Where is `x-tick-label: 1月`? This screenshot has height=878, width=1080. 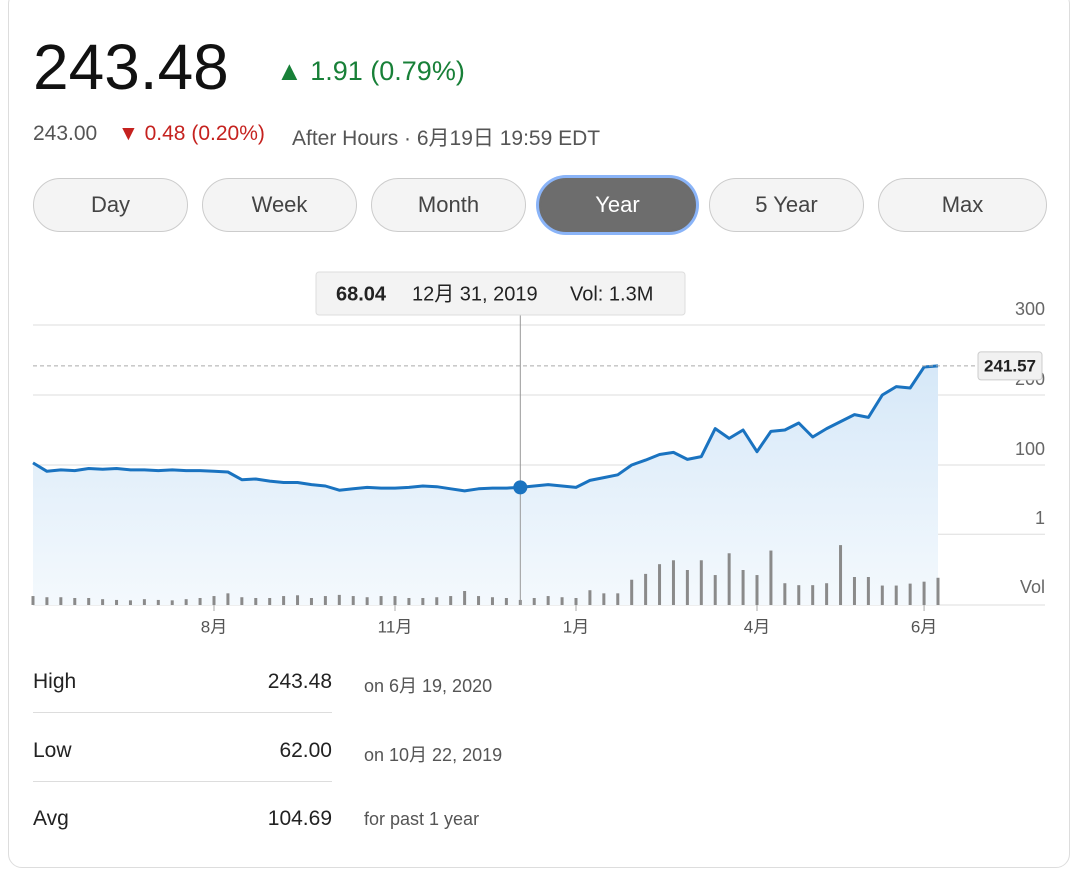 x-tick-label: 1月 is located at coordinates (576, 626).